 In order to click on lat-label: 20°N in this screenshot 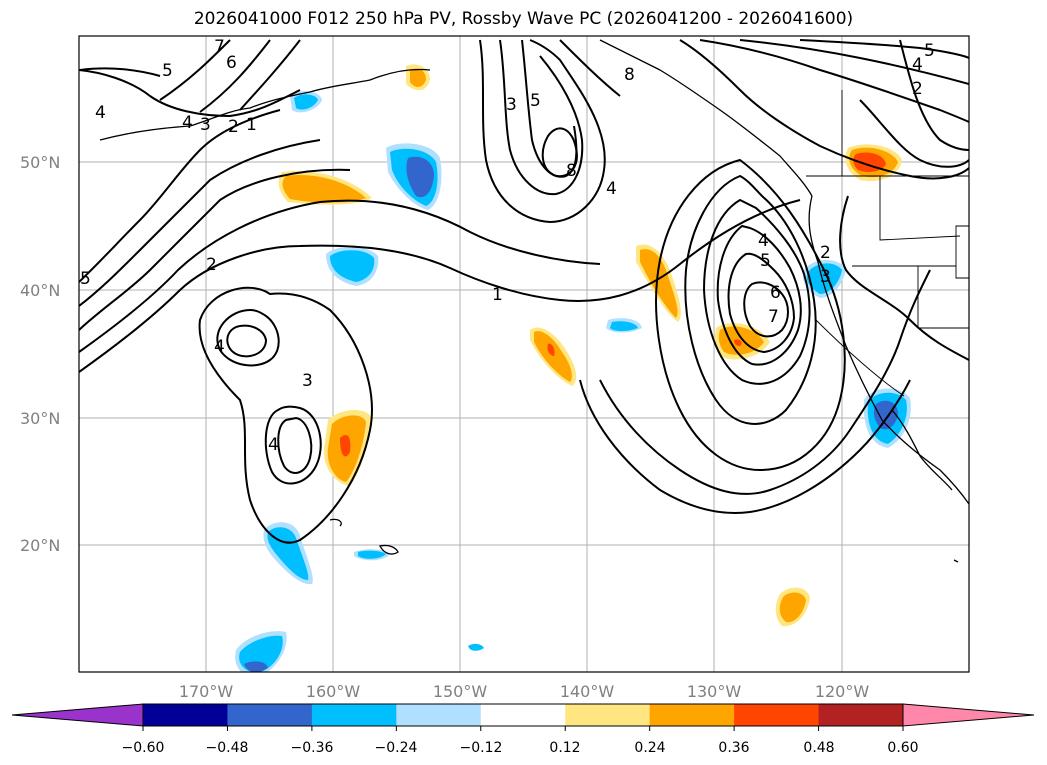, I will do `click(40, 545)`.